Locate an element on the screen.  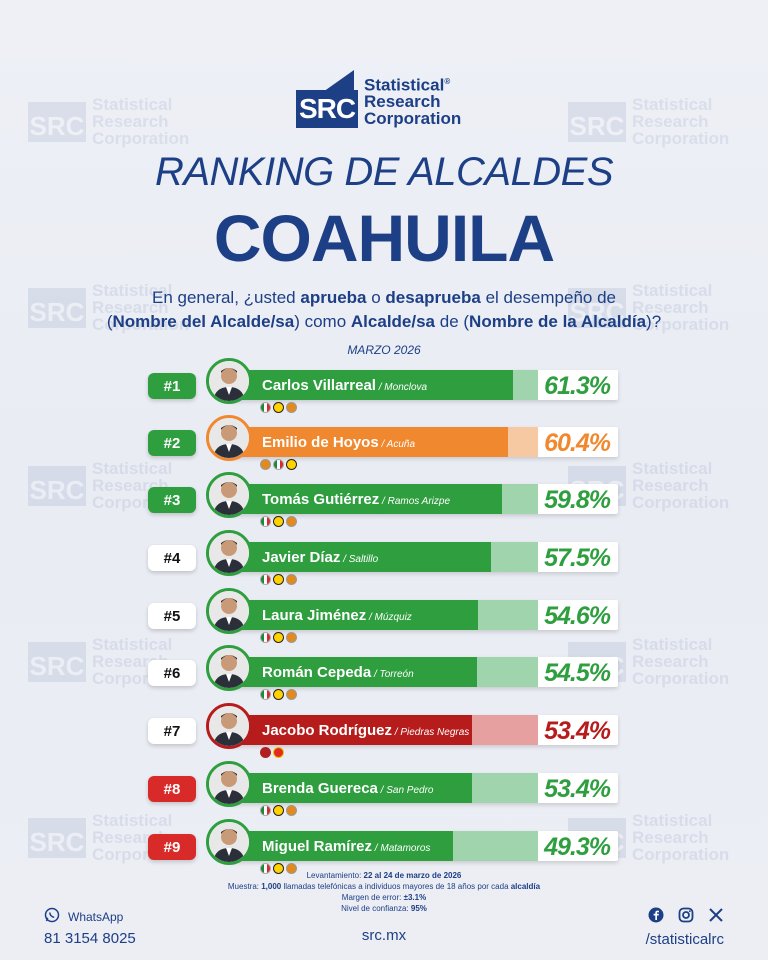
approval-bar: 49.3% is located at coordinates (422, 846).